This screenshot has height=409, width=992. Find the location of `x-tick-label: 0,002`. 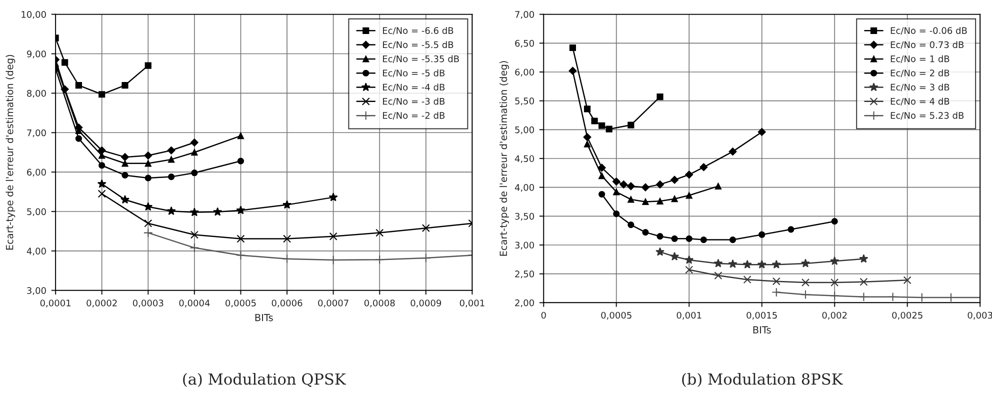

x-tick-label: 0,002 is located at coordinates (834, 316).